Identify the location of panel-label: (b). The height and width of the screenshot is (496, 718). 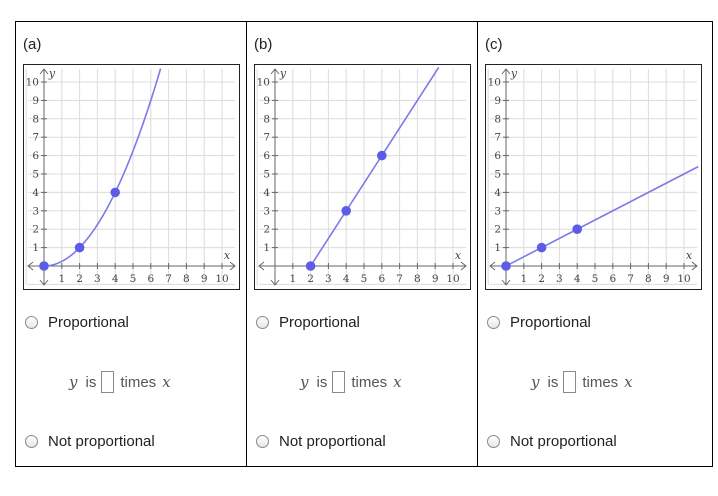
(263, 44).